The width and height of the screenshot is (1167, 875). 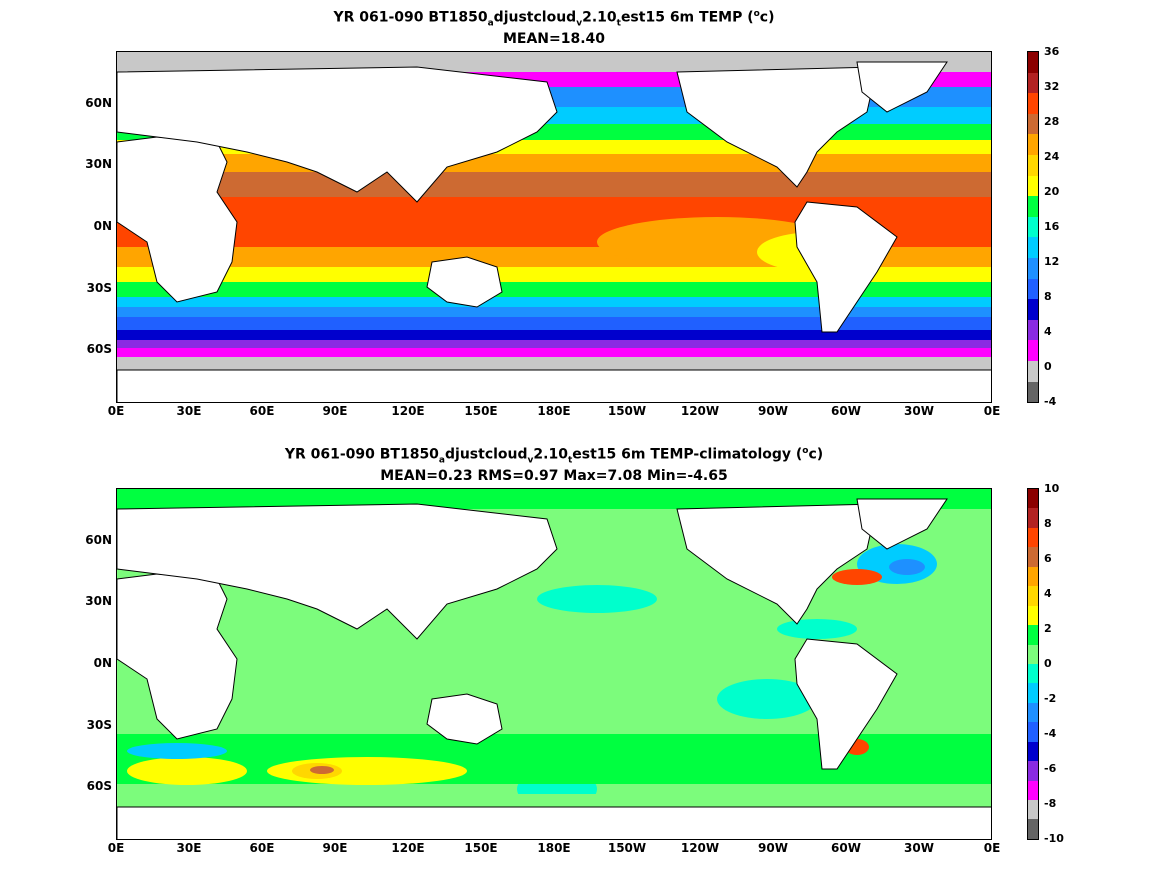 I want to click on top-lon-label: 180E, so click(x=554, y=411).